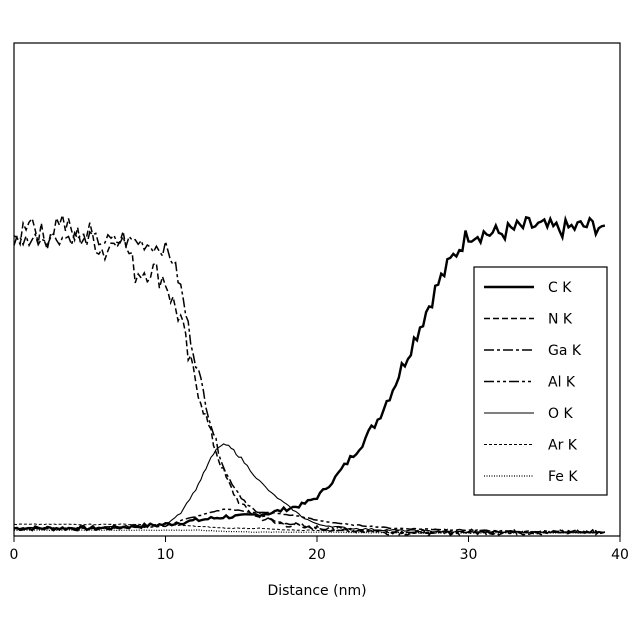 The width and height of the screenshot is (640, 640). I want to click on x-tick-label: 30, so click(469, 555).